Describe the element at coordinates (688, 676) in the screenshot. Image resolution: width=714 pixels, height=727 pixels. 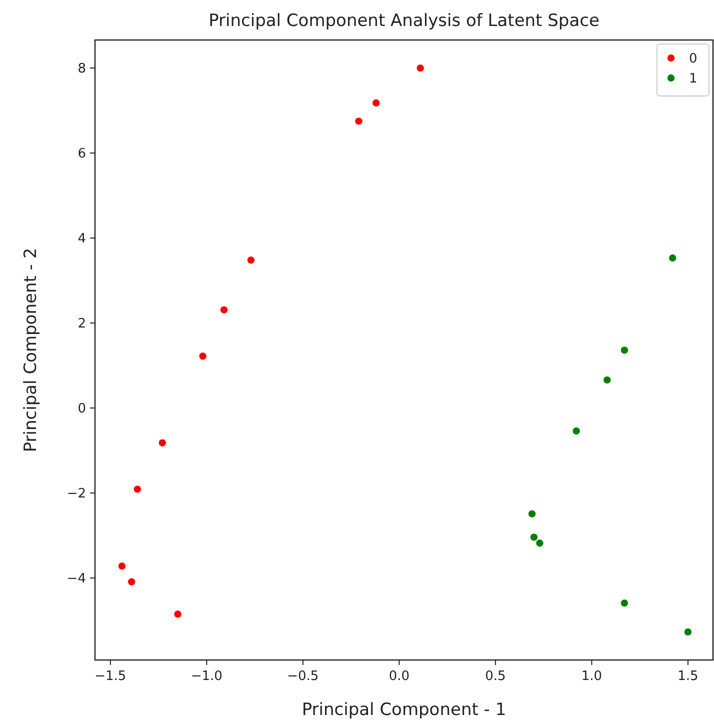
I see `x-tick-label: 1.5` at that location.